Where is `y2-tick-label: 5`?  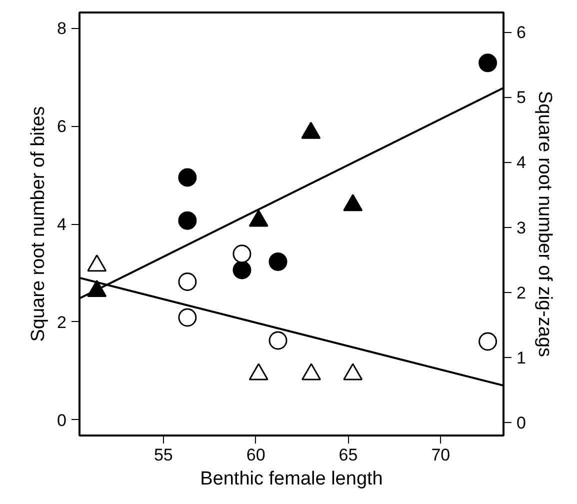 y2-tick-label: 5 is located at coordinates (521, 98).